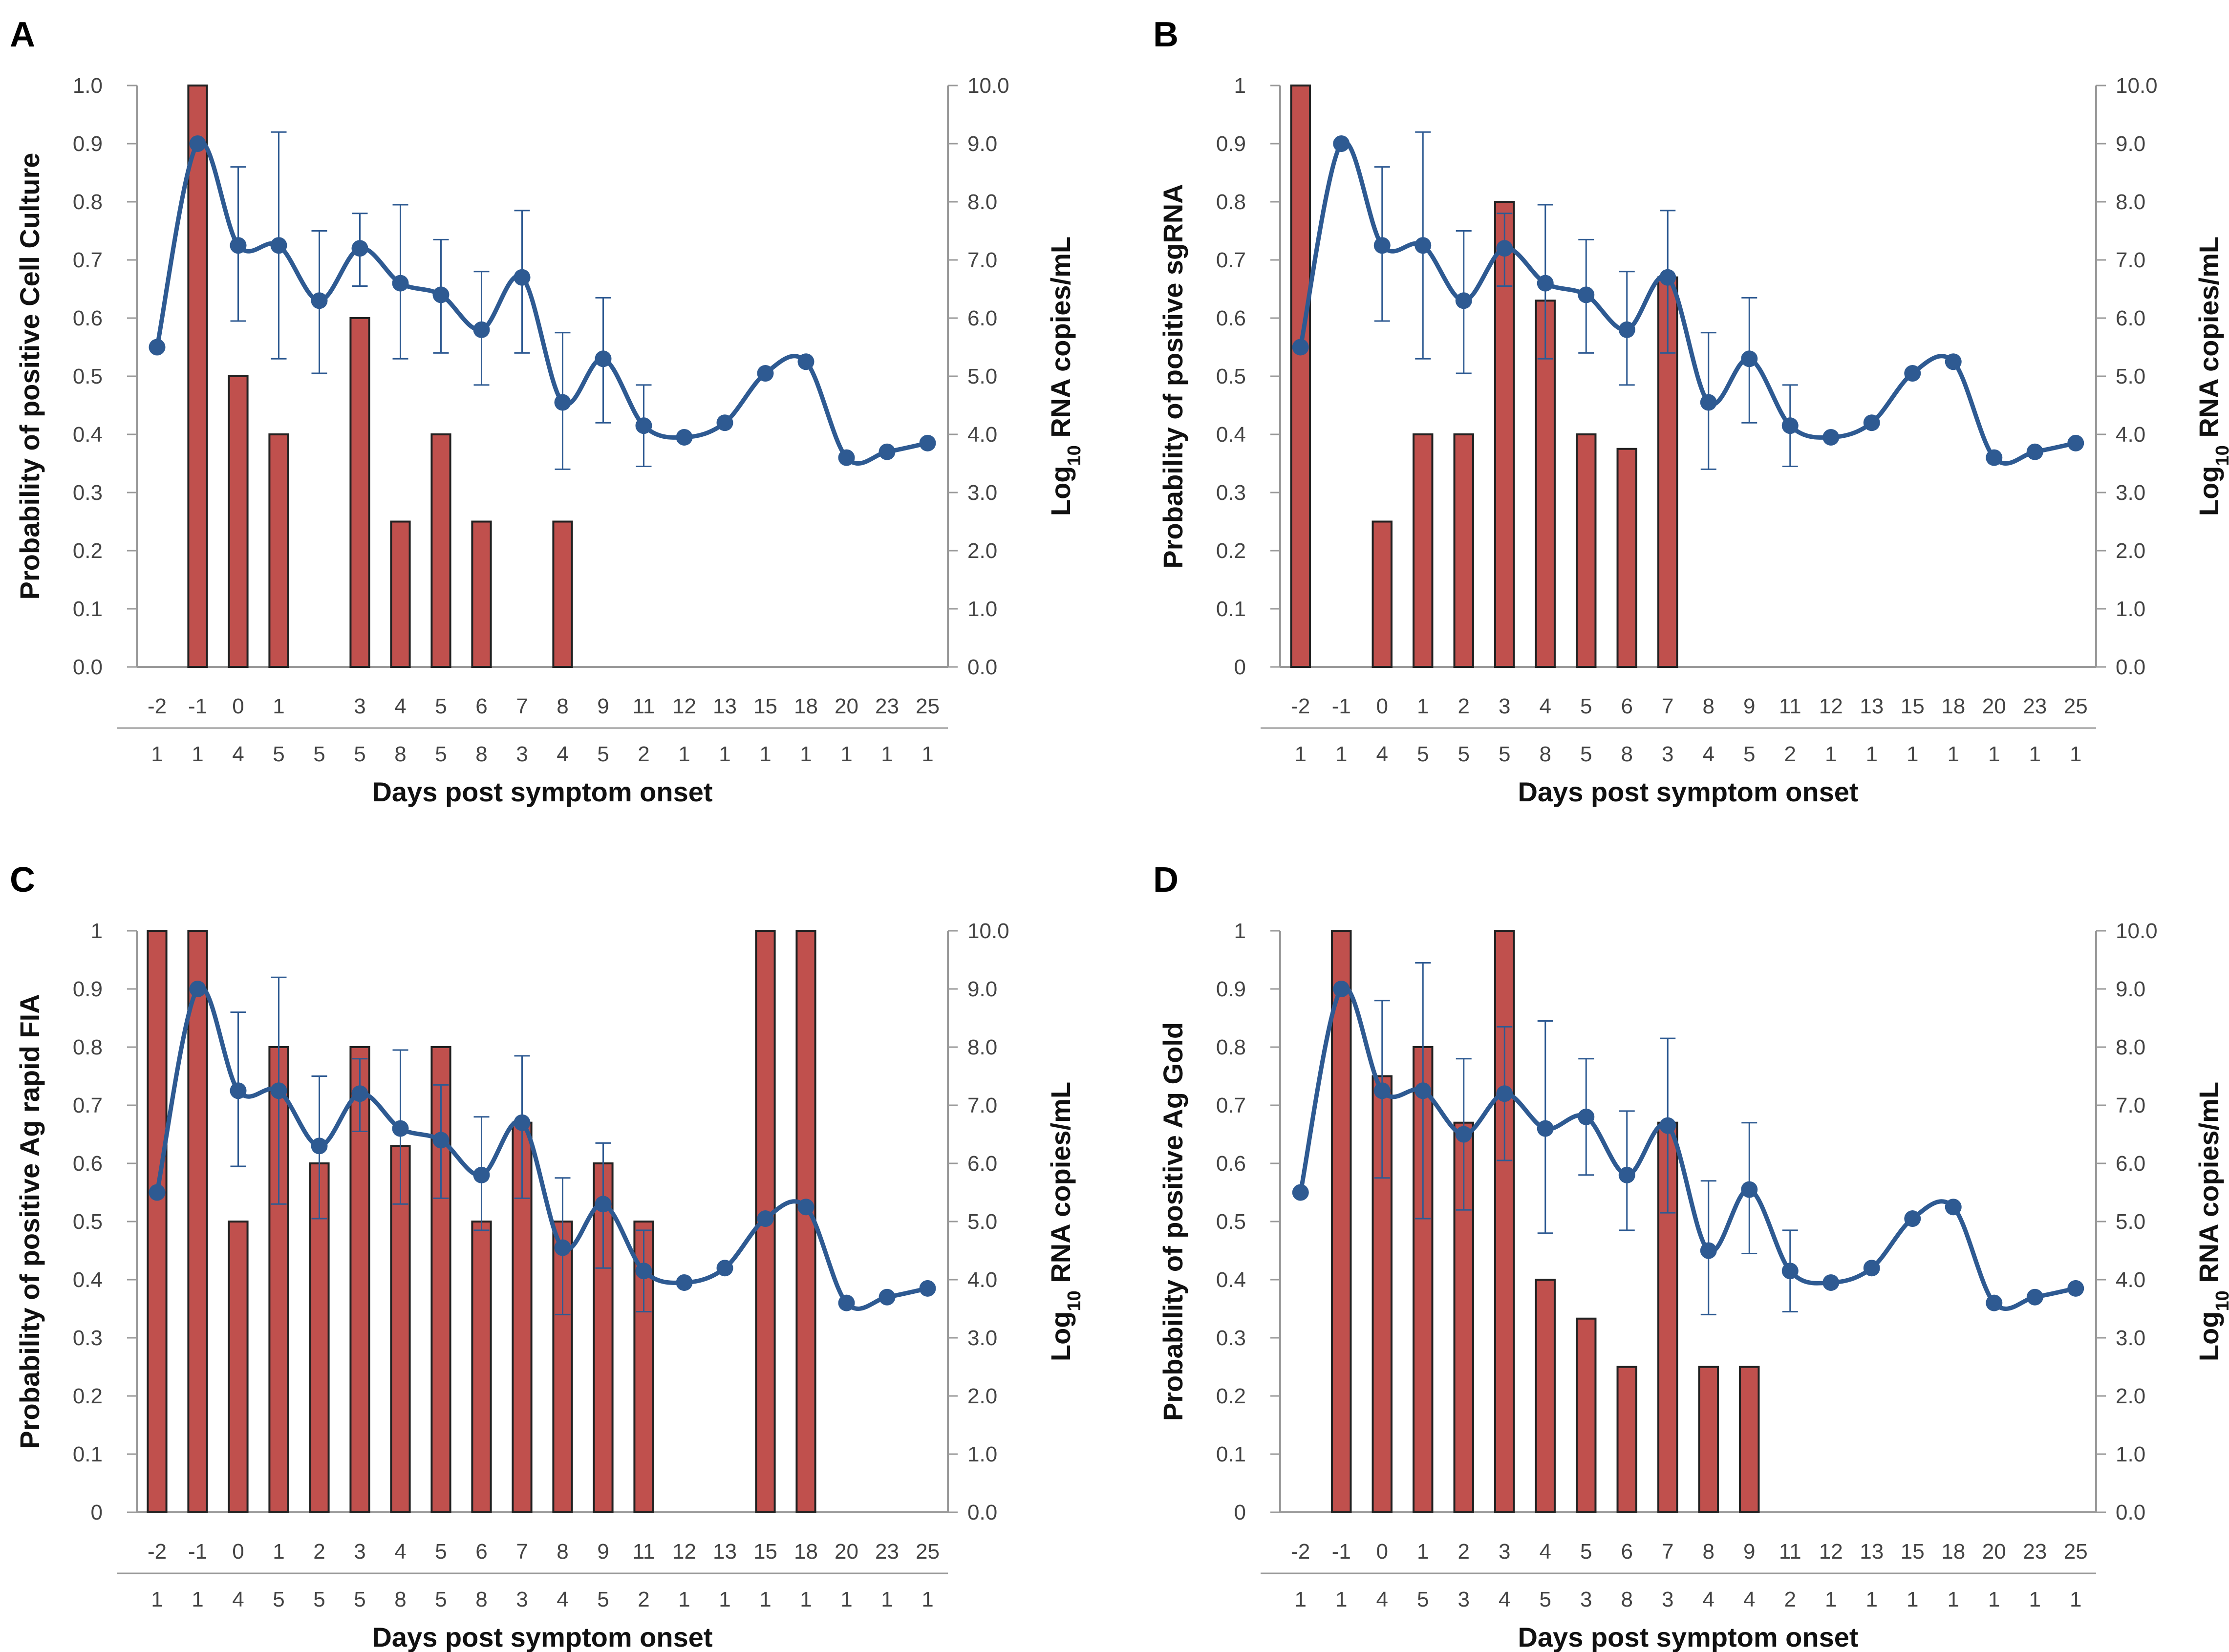 The image size is (2229, 1652). Describe the element at coordinates (22, 880) in the screenshot. I see `panel-letter: C` at that location.